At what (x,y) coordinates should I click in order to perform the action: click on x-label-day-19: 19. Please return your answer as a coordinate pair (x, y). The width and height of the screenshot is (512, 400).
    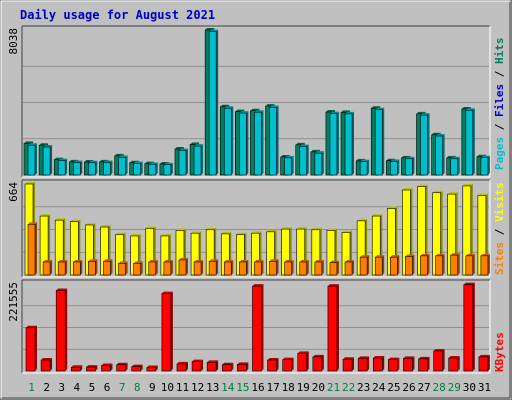
    Looking at the image, I should click on (303, 387).